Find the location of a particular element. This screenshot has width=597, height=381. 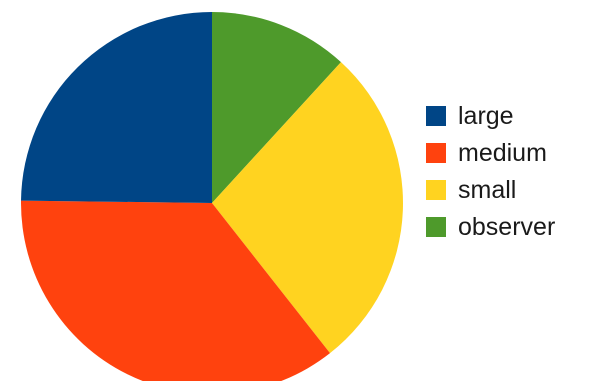

legend-swatch-medium is located at coordinates (436, 153).